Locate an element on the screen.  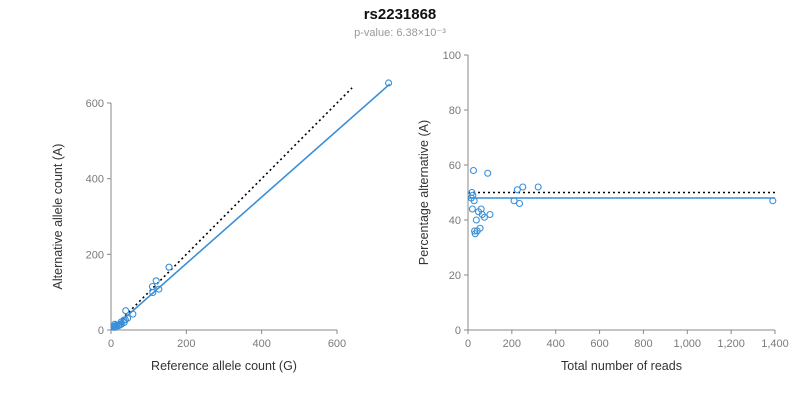
x-tick-label: 1,400 is located at coordinates (775, 344).